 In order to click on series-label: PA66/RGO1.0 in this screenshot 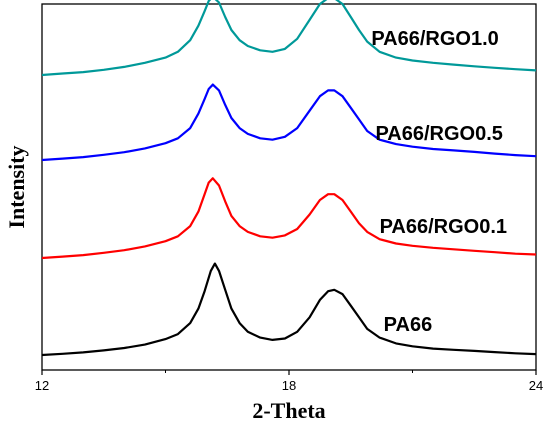, I will do `click(434, 39)`.